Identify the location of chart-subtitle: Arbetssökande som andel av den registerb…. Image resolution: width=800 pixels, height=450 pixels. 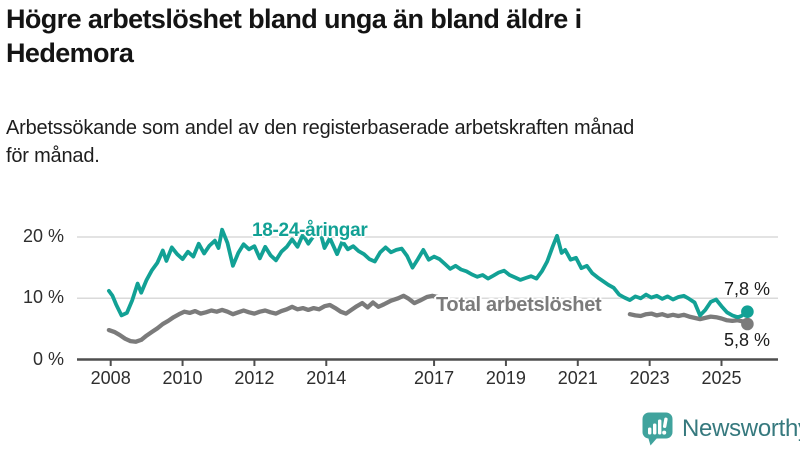
(401, 142).